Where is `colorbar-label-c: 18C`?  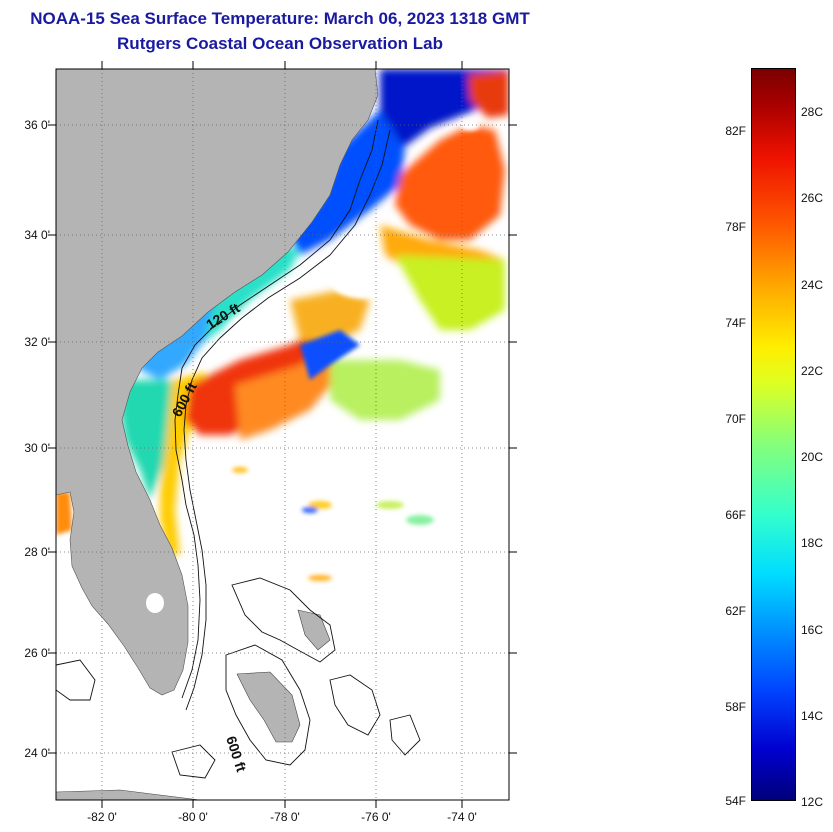 colorbar-label-c: 18C is located at coordinates (812, 543).